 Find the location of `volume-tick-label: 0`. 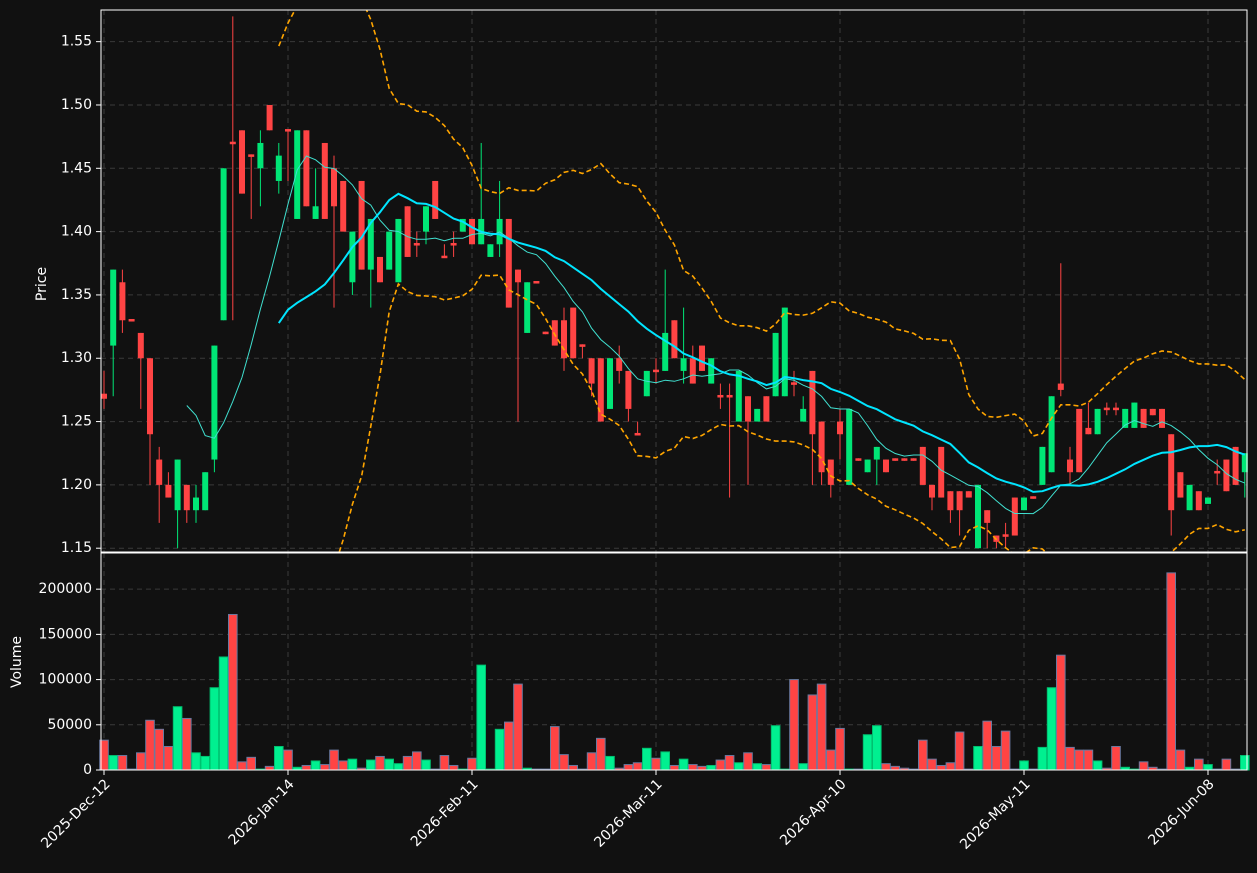

volume-tick-label: 0 is located at coordinates (87, 770).